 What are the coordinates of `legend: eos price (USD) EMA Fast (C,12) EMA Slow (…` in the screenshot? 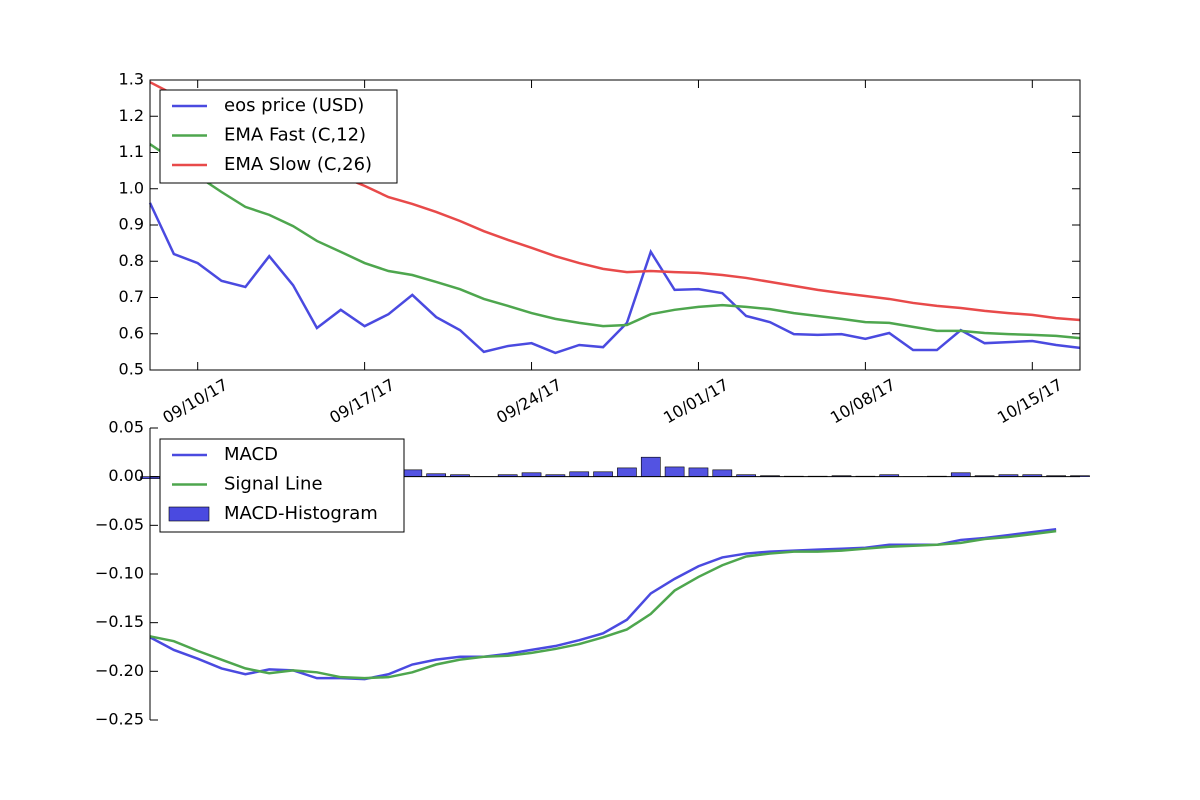 It's located at (278, 136).